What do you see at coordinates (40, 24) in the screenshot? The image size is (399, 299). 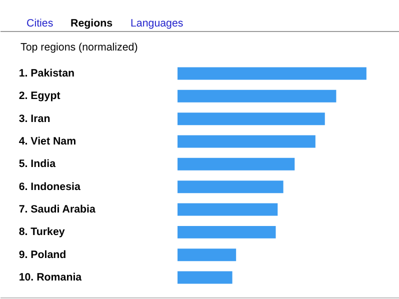 I see `text: Cities` at bounding box center [40, 24].